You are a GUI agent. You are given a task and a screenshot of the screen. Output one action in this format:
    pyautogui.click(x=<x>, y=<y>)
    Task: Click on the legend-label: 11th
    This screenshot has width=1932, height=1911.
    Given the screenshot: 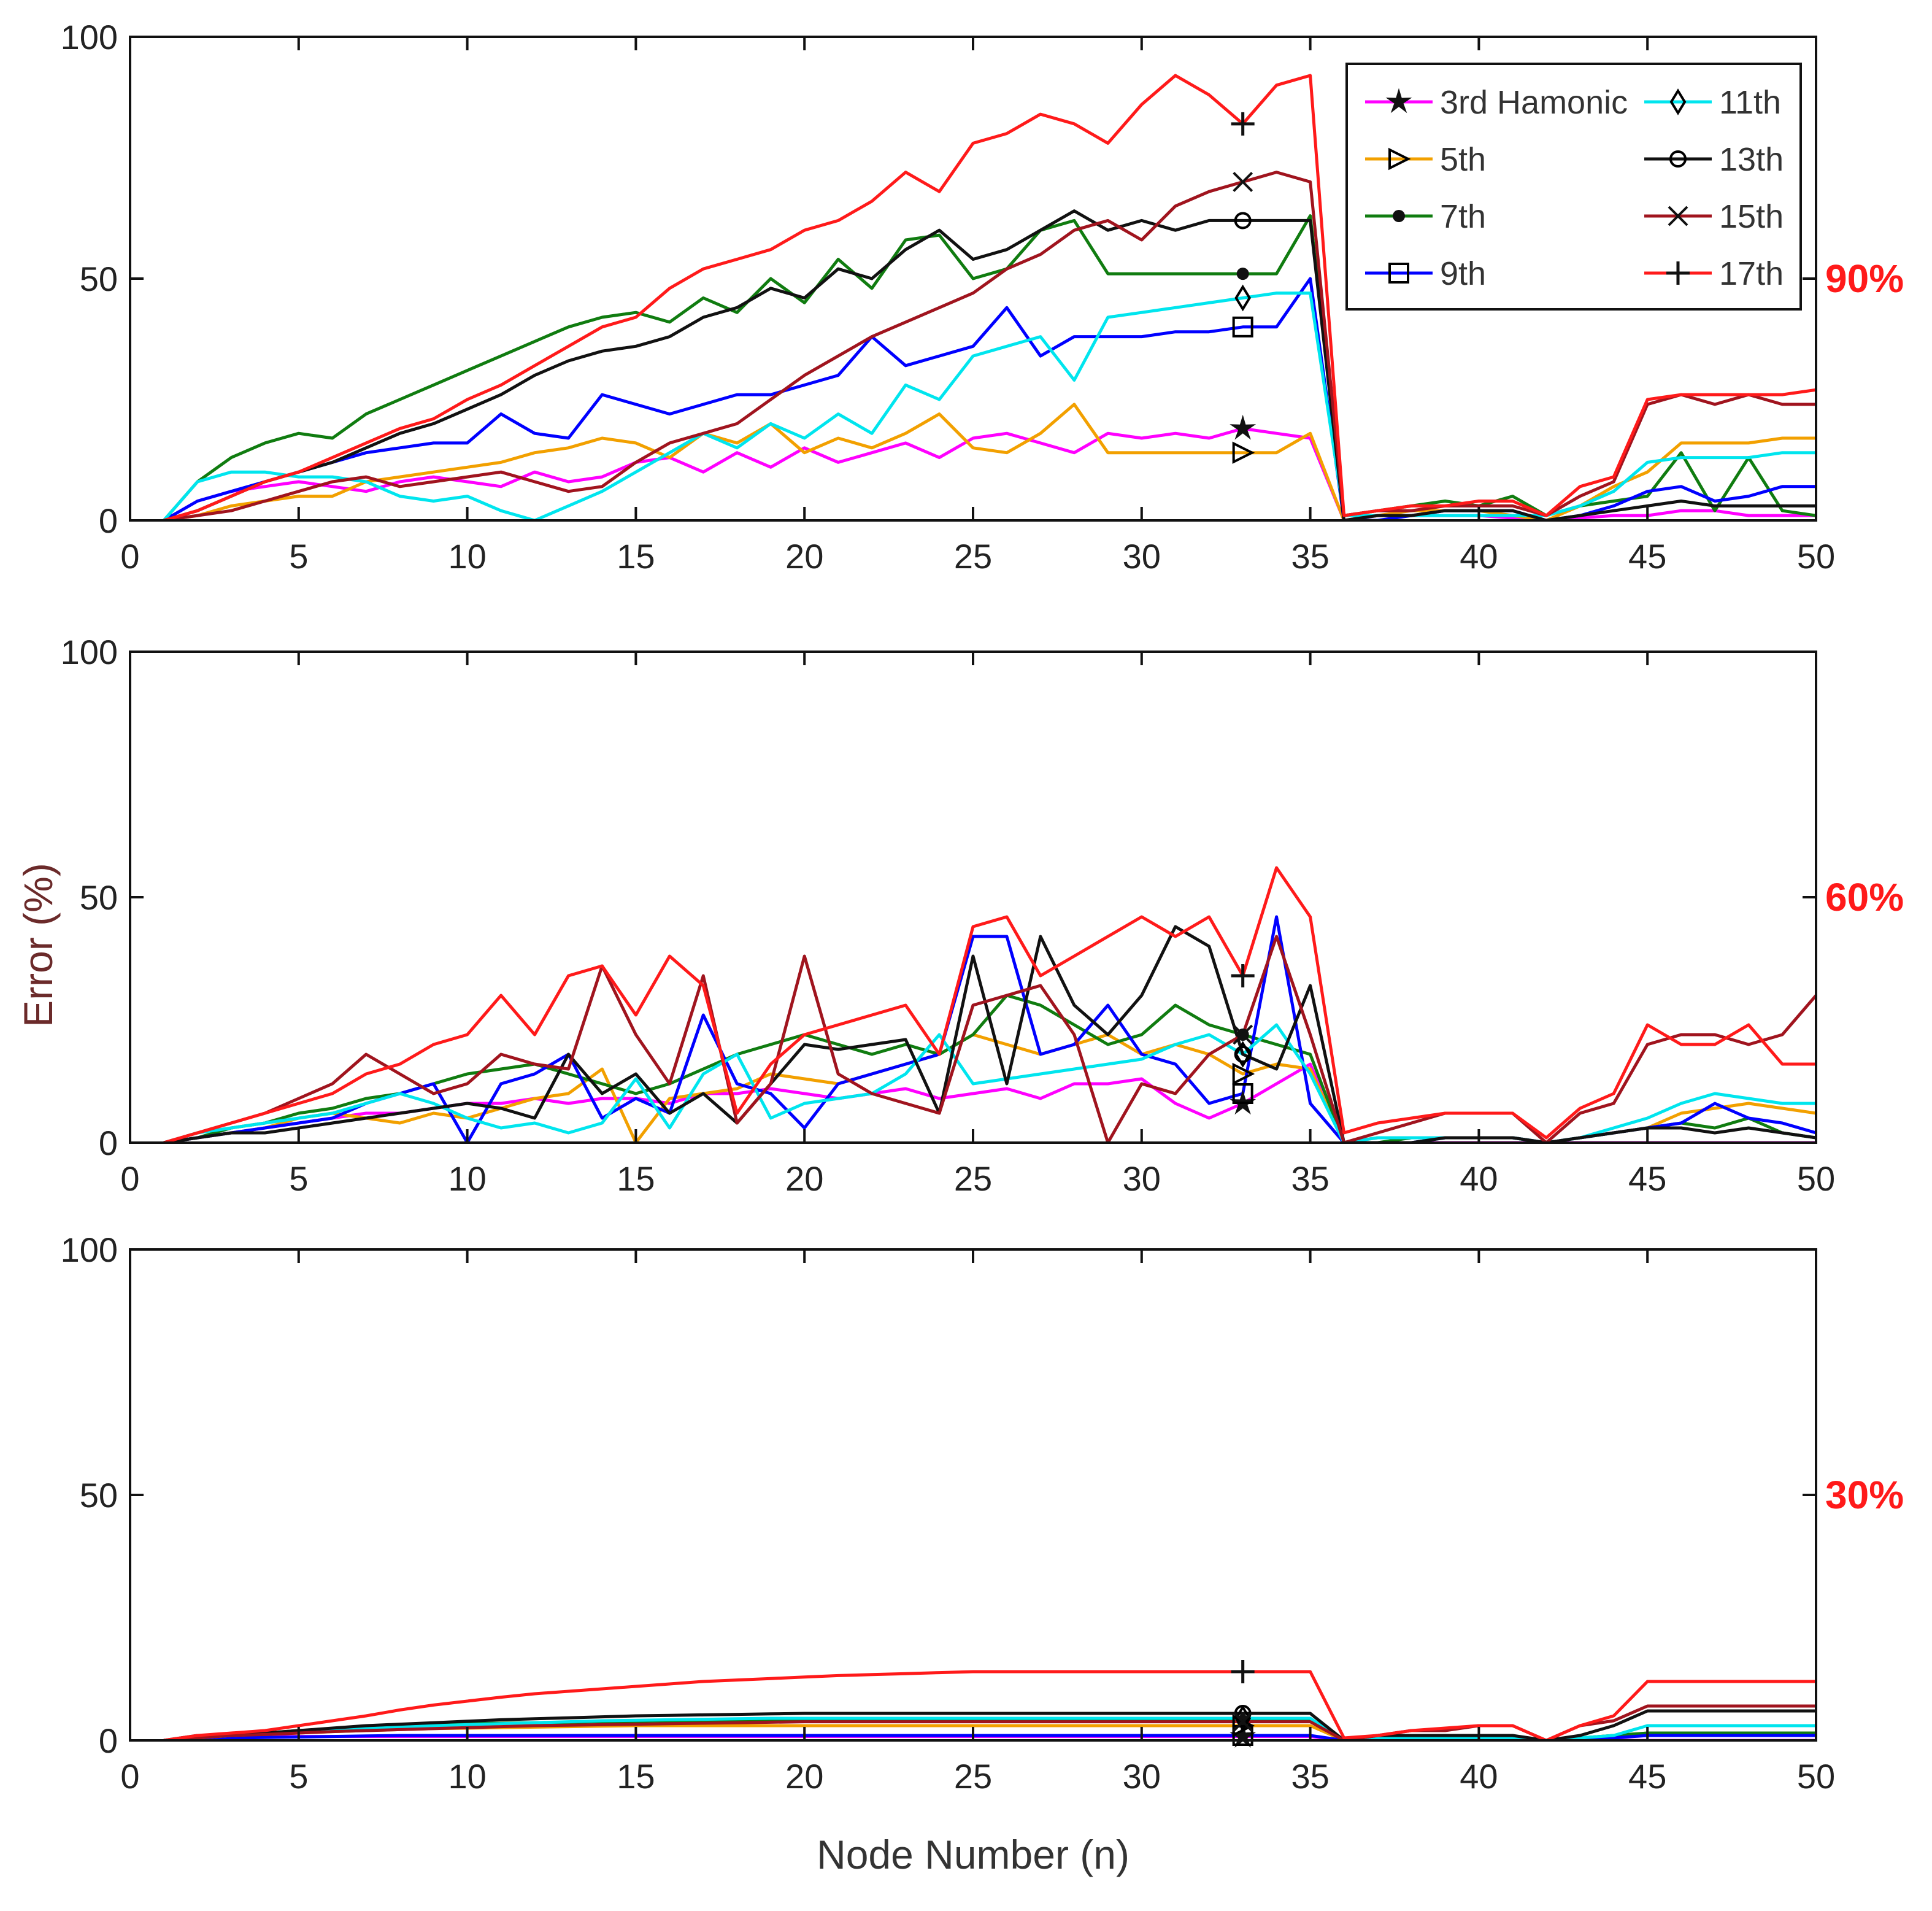 What is the action you would take?
    pyautogui.click(x=1750, y=102)
    